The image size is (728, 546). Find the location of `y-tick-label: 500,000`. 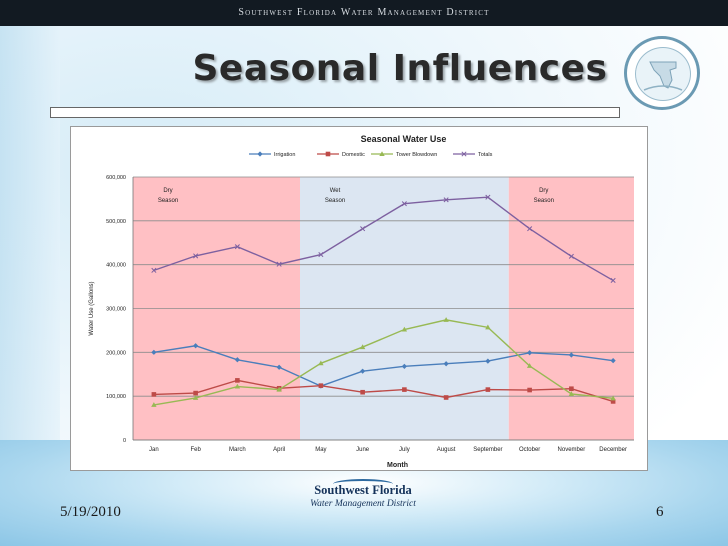

y-tick-label: 500,000 is located at coordinates (116, 222).